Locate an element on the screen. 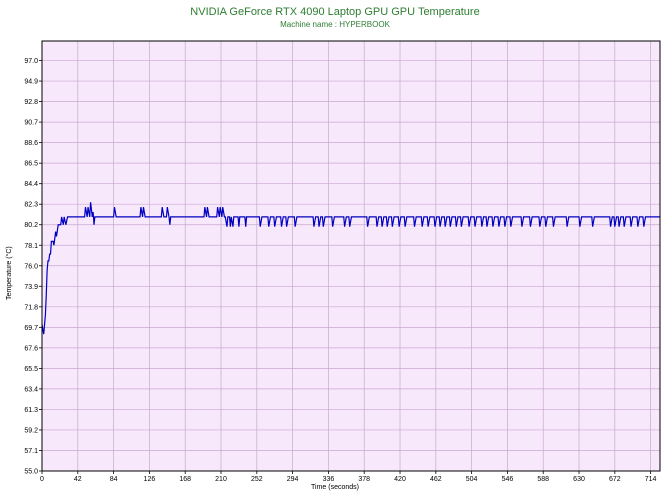 This screenshot has height=503, width=670. x-tick-label: 672 is located at coordinates (615, 479).